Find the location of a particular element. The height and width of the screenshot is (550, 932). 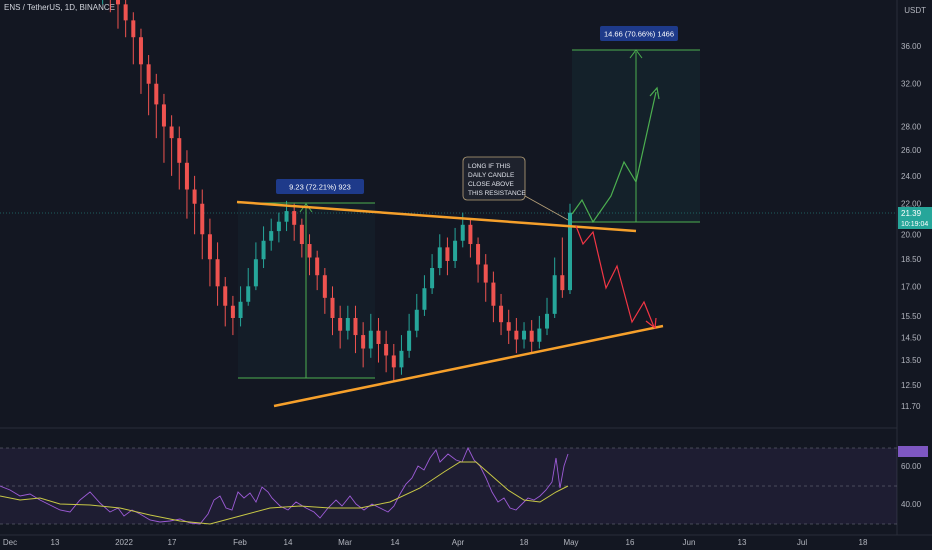

price-tick-label: 36.00 is located at coordinates (911, 46).